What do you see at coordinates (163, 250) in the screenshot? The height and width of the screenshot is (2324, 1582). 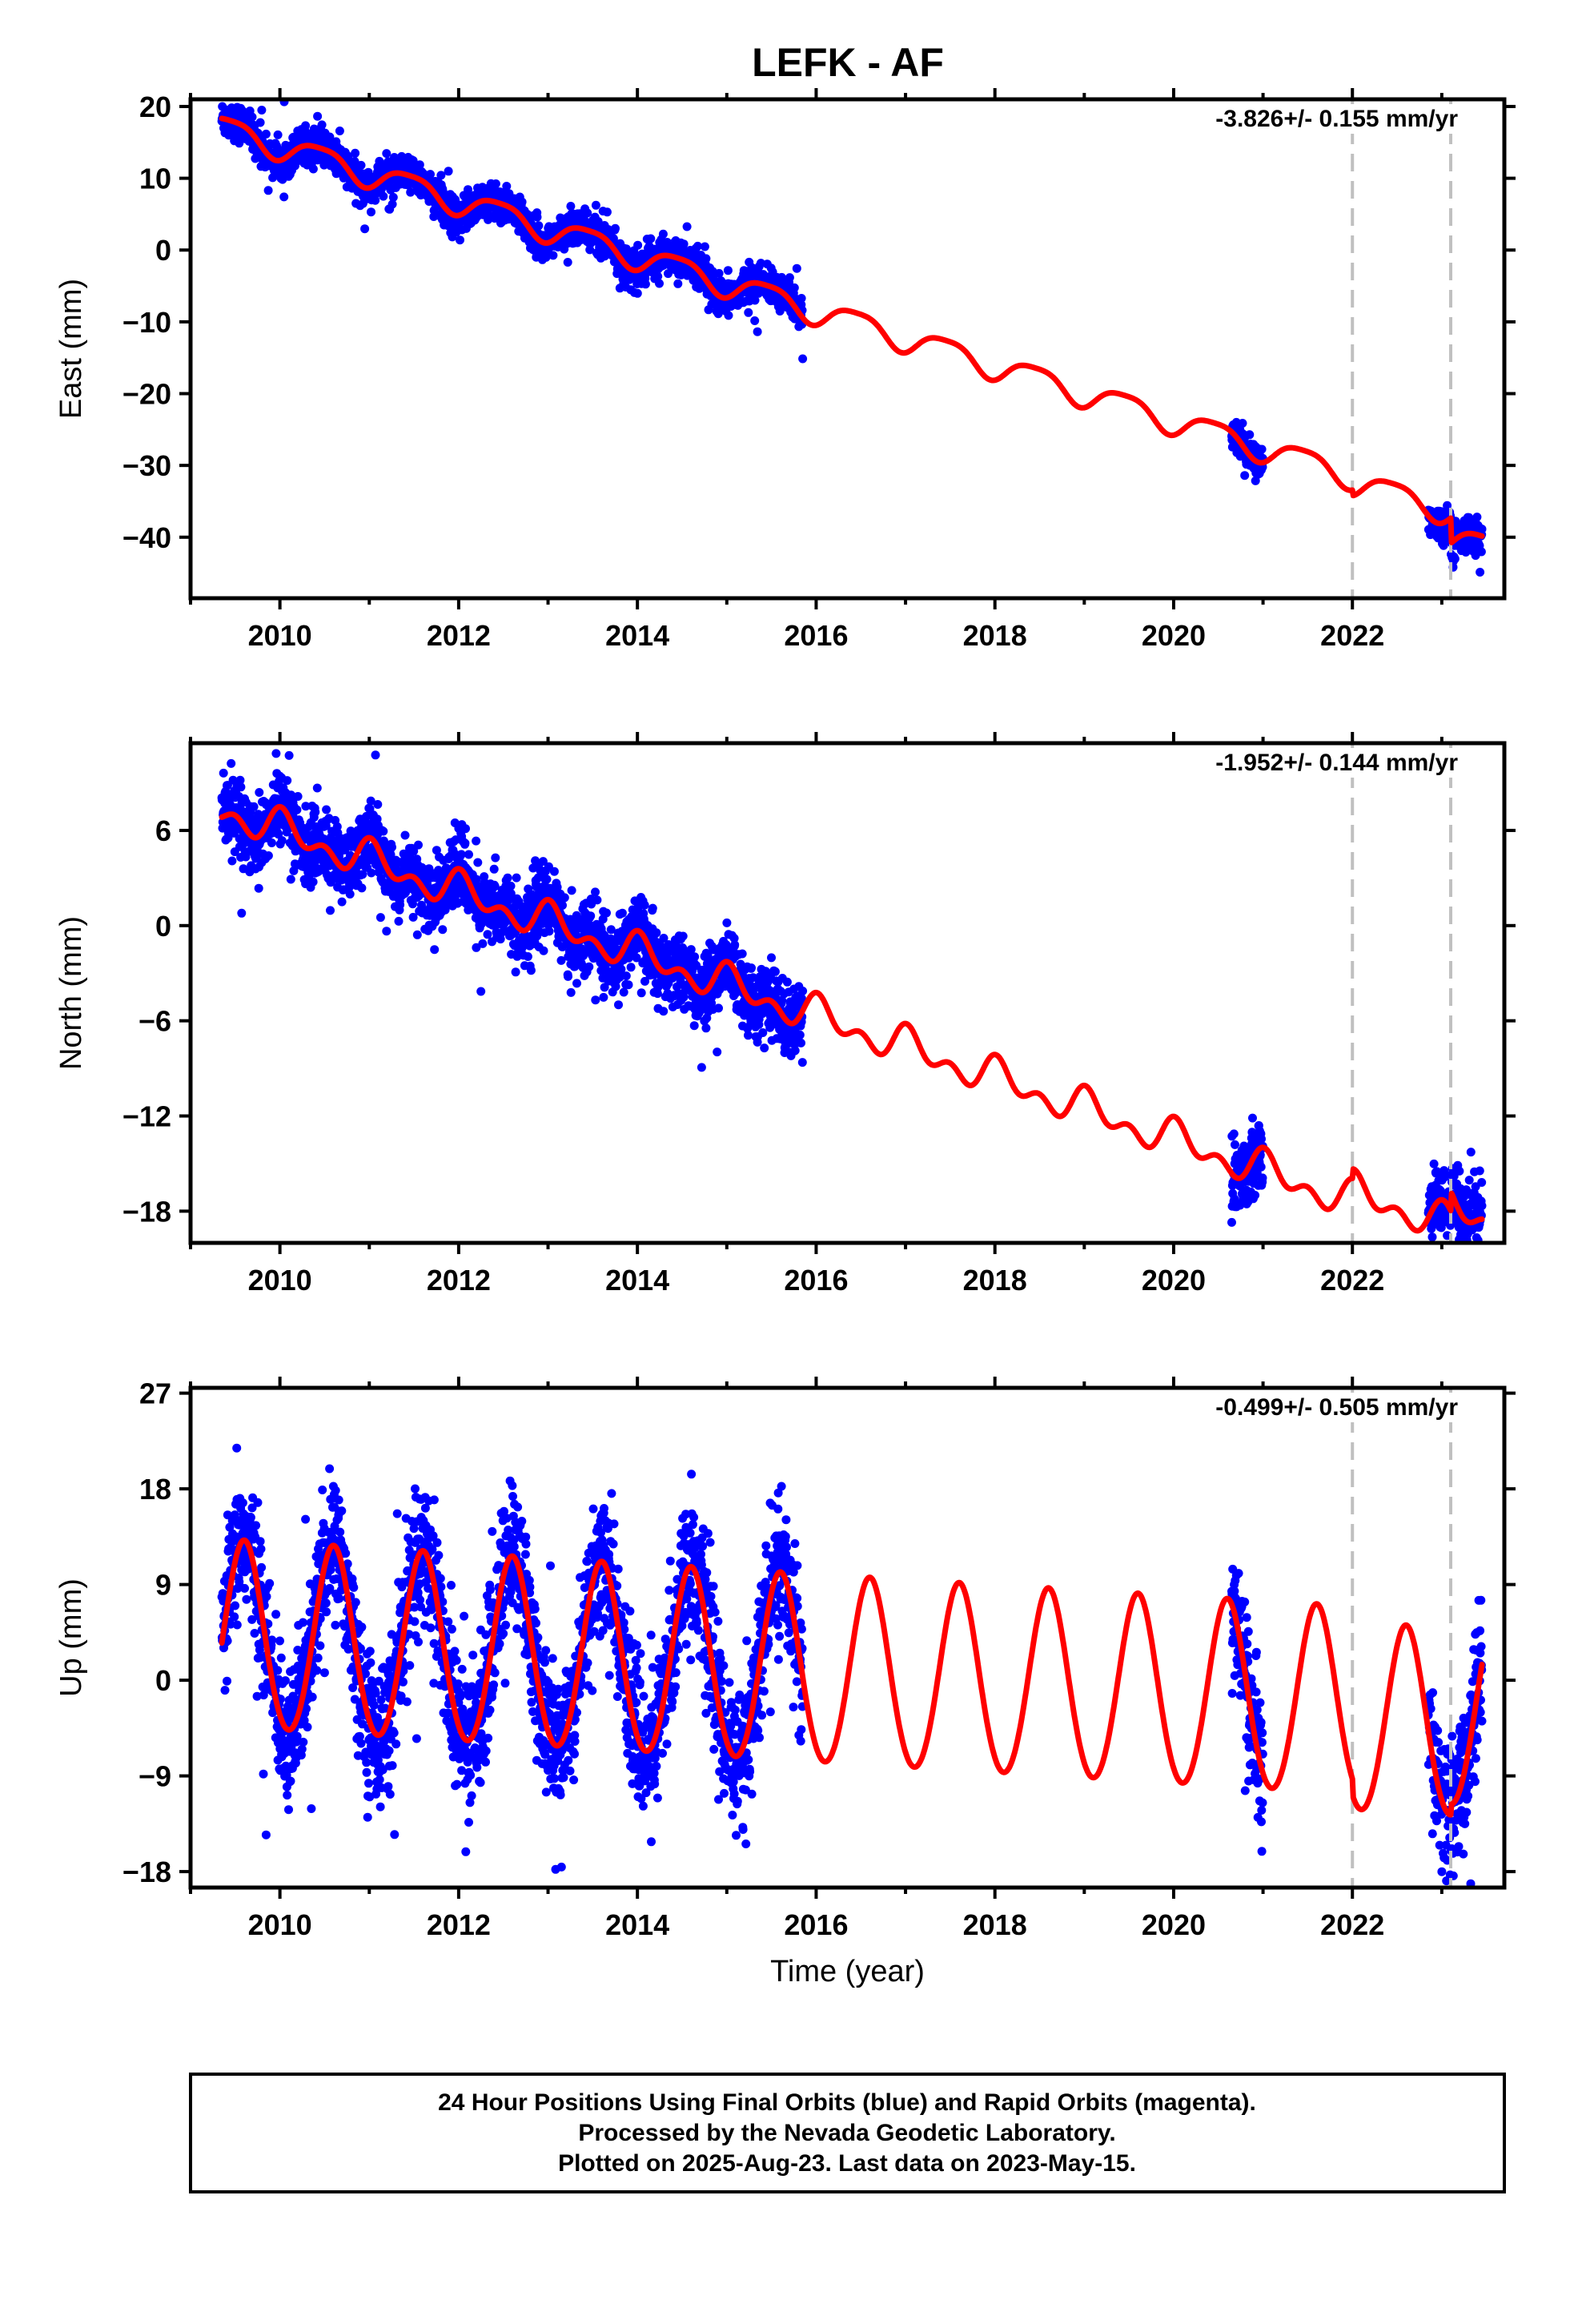 I see `y-tick-label: 0` at bounding box center [163, 250].